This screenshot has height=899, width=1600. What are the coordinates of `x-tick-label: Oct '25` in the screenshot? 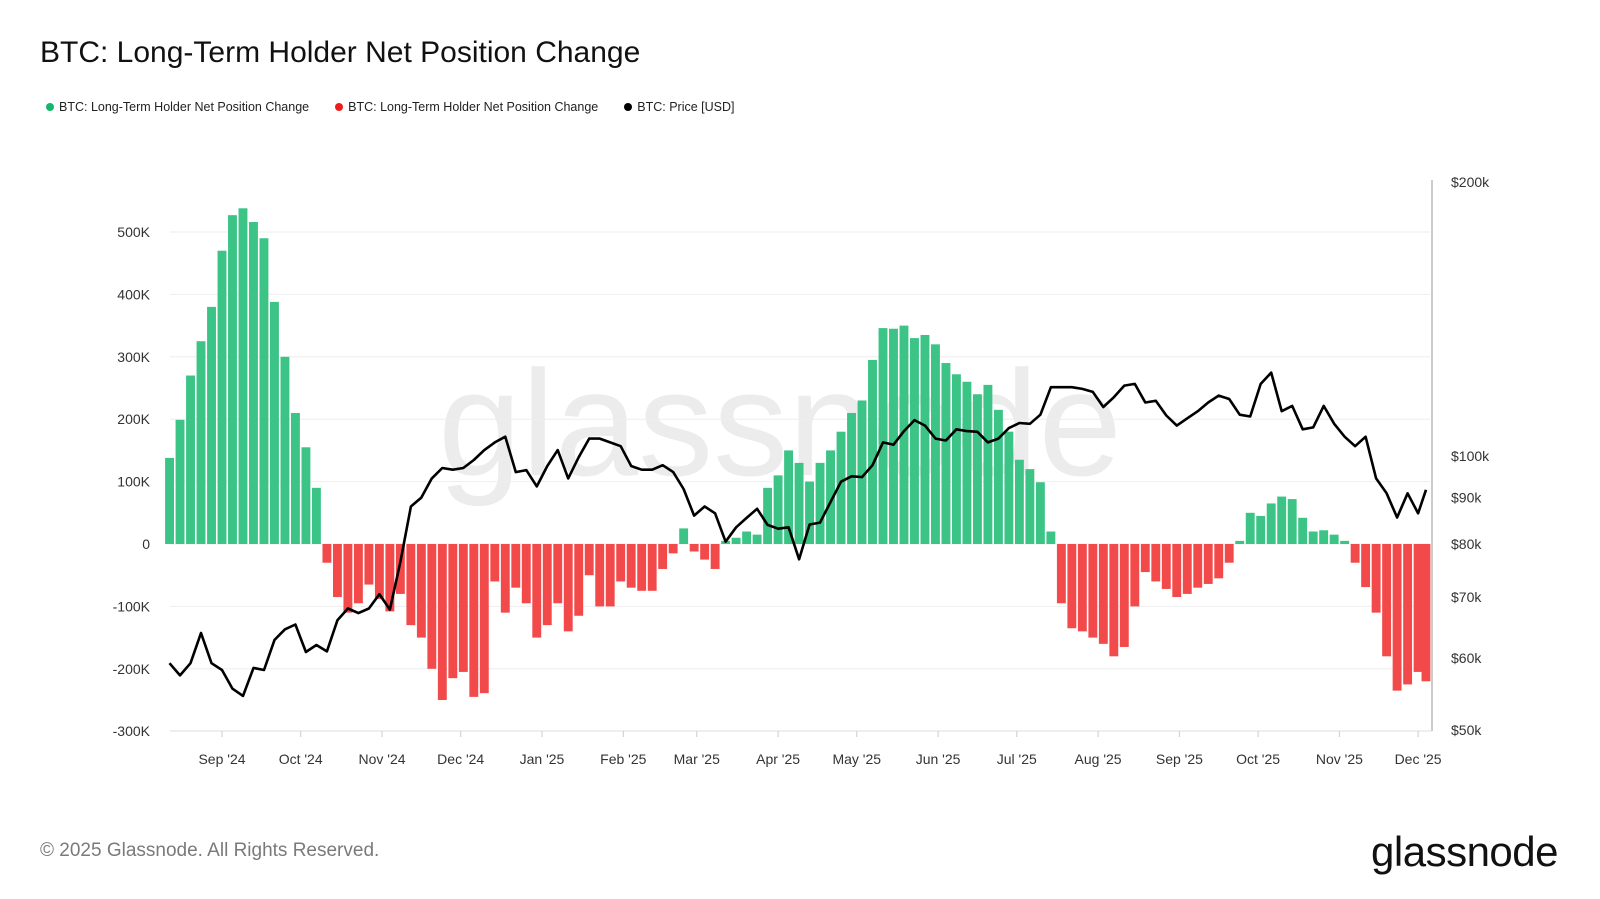 It's located at (1258, 759).